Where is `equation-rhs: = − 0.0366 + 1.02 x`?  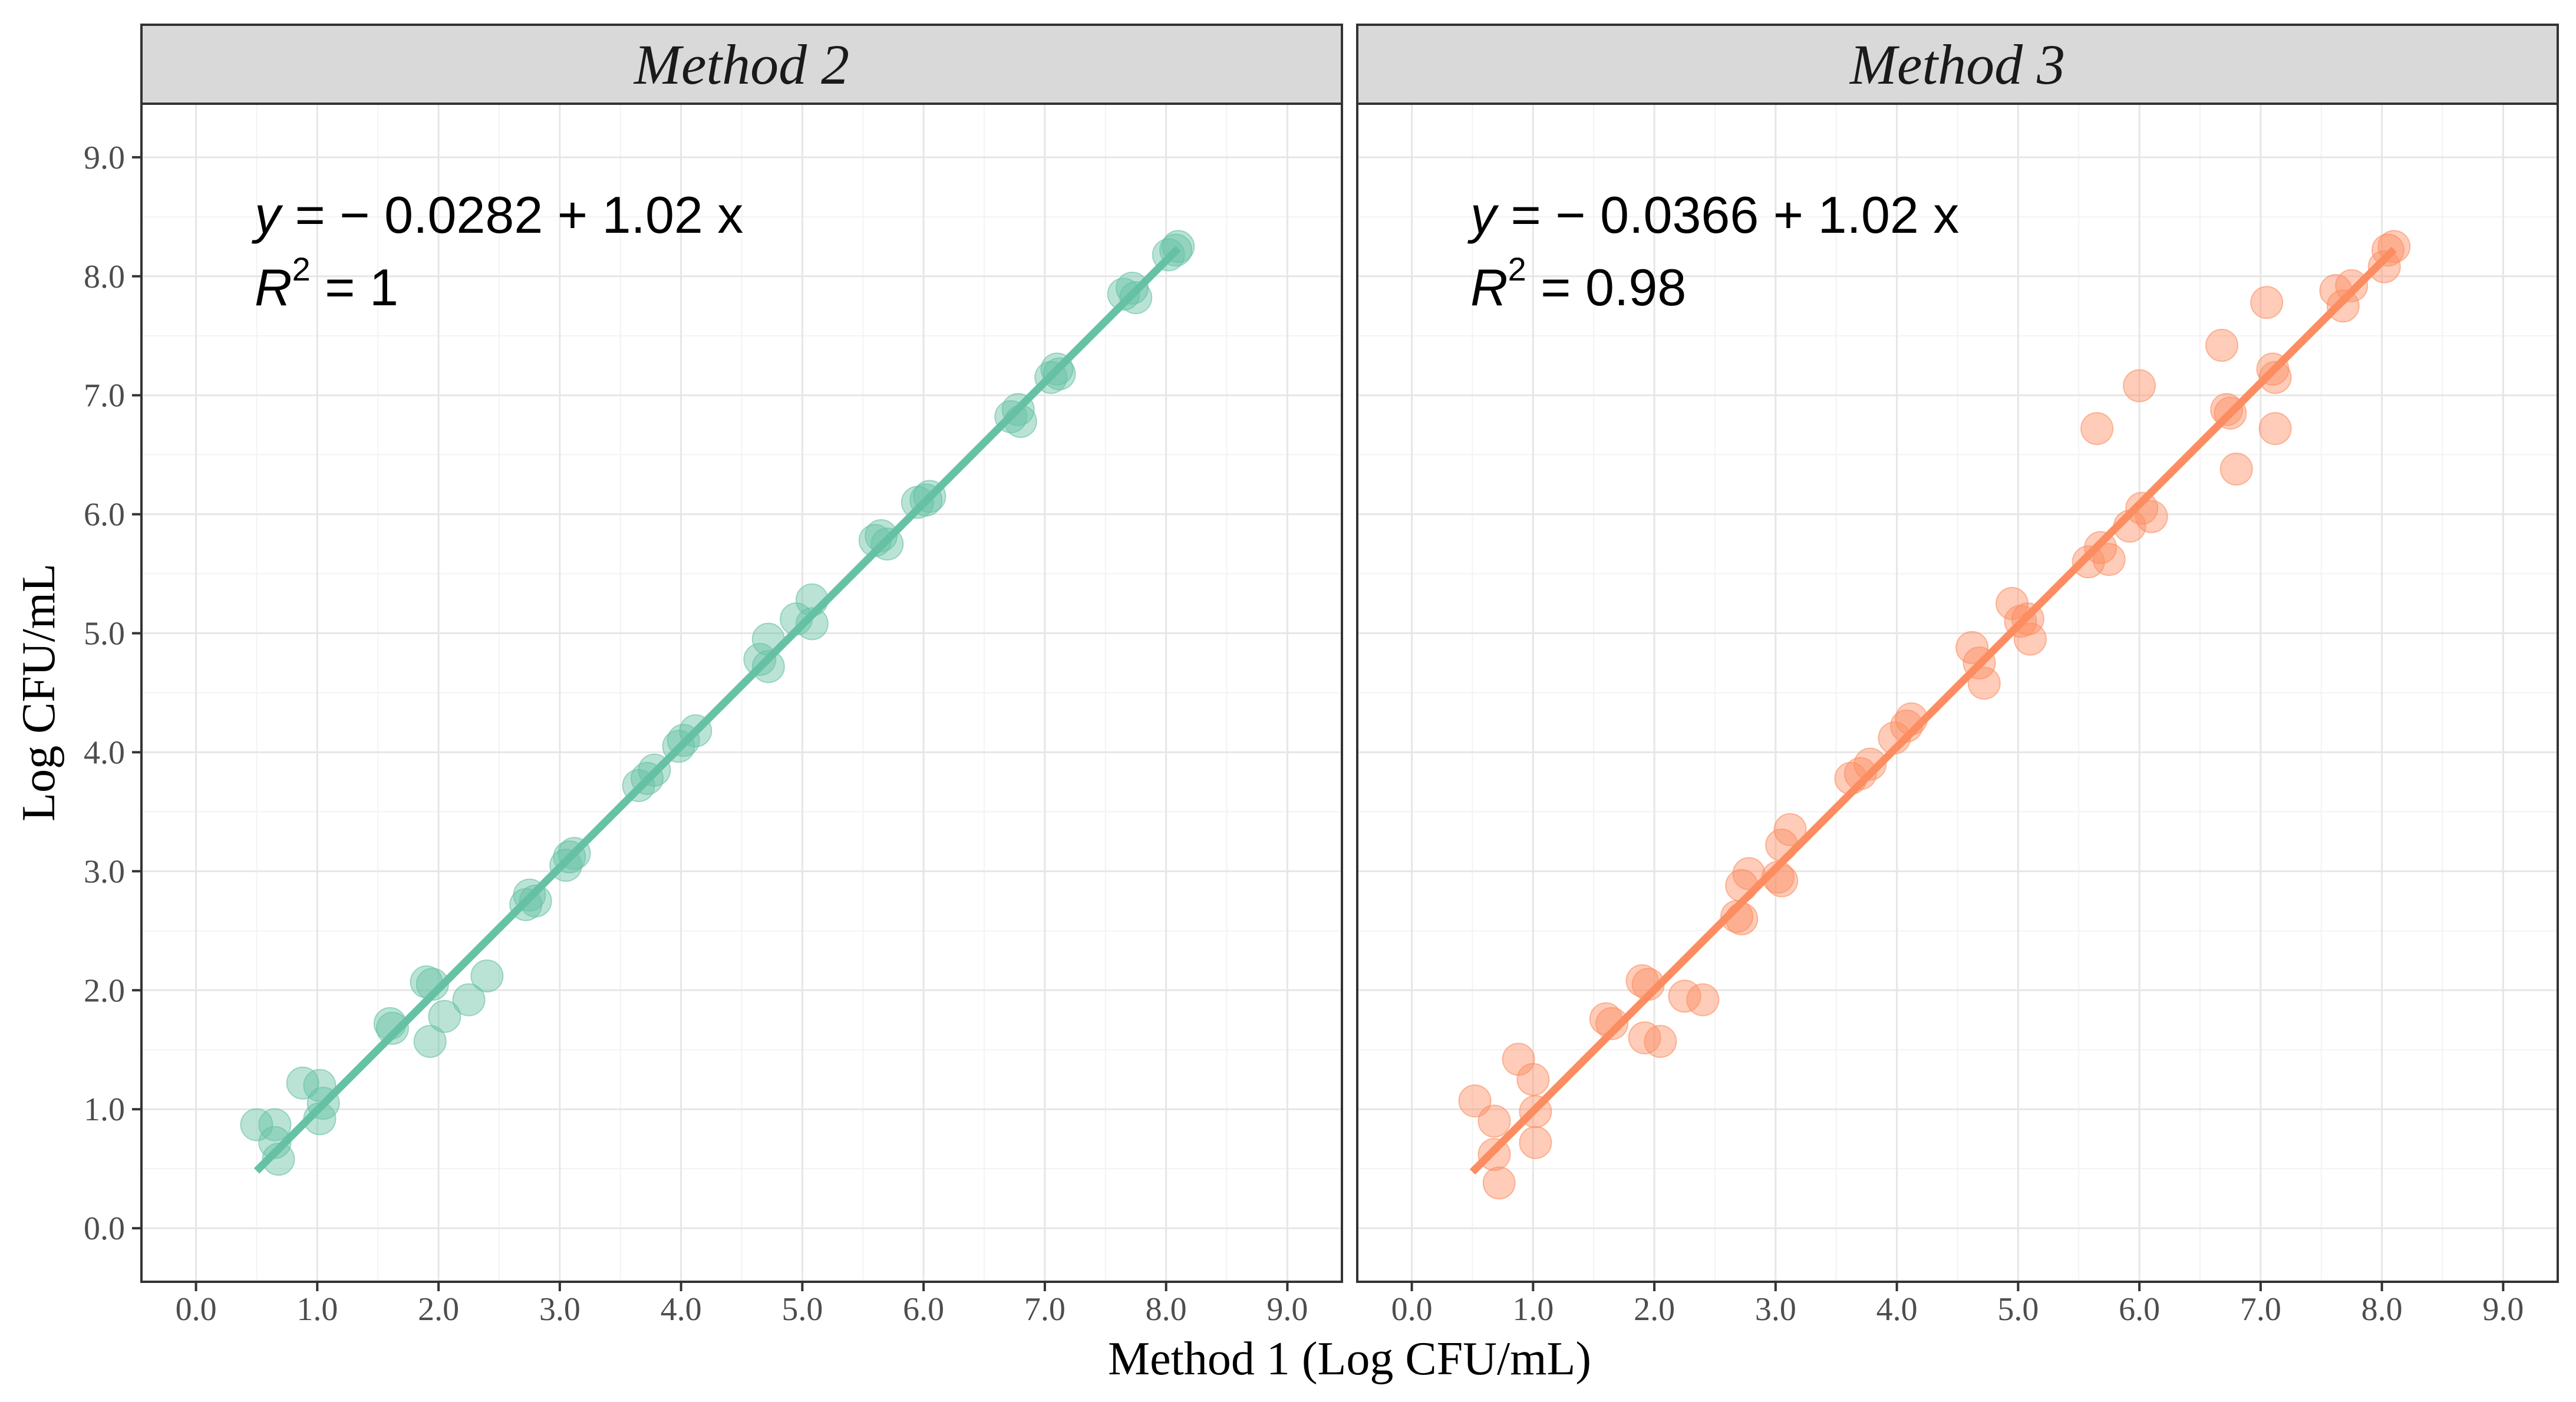 equation-rhs: = − 0.0366 + 1.02 x is located at coordinates (1728, 215).